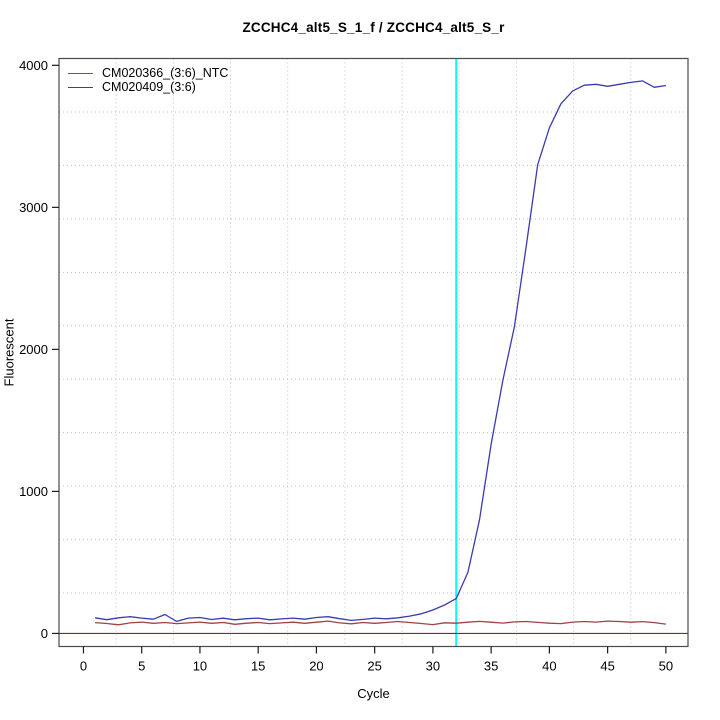 This screenshot has width=720, height=720. Describe the element at coordinates (373, 27) in the screenshot. I see `chart-title: ZCCHC4_alt5_S_1_f / ZCCHC4_alt5_S_r` at that location.